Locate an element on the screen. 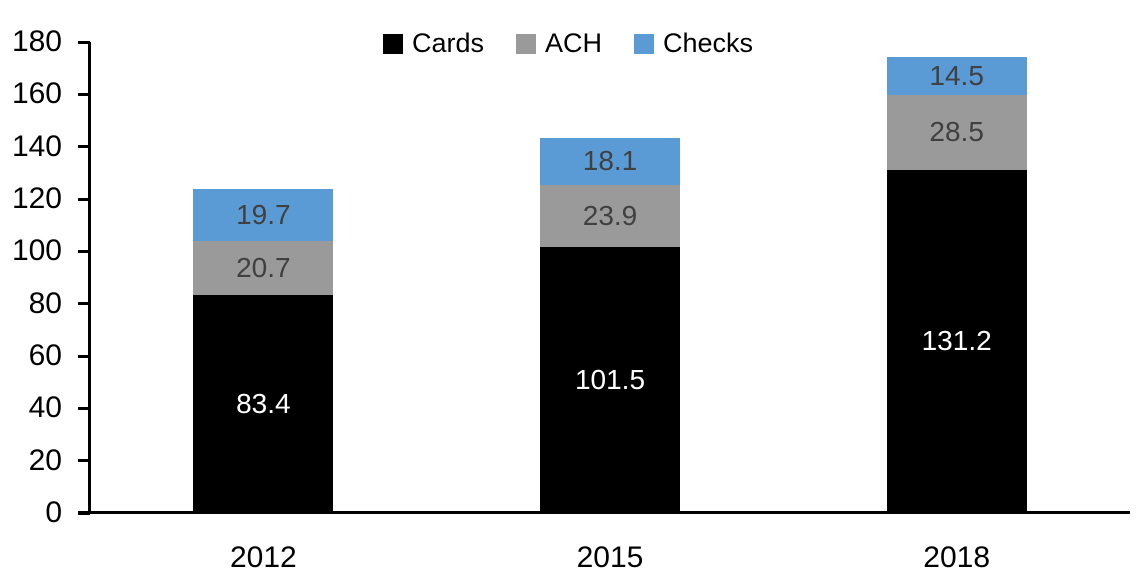 Image resolution: width=1136 pixels, height=588 pixels. cards-swatch-icon is located at coordinates (392, 43).